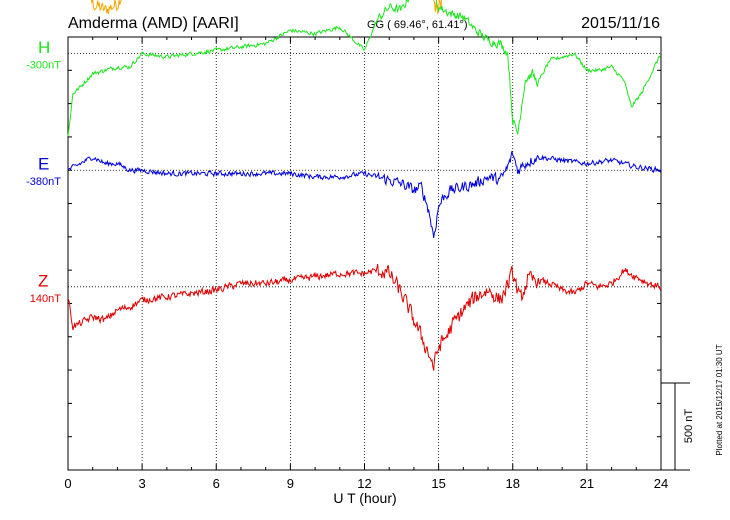  Describe the element at coordinates (43, 182) in the screenshot. I see `channel-baseline-e: -380nT` at that location.